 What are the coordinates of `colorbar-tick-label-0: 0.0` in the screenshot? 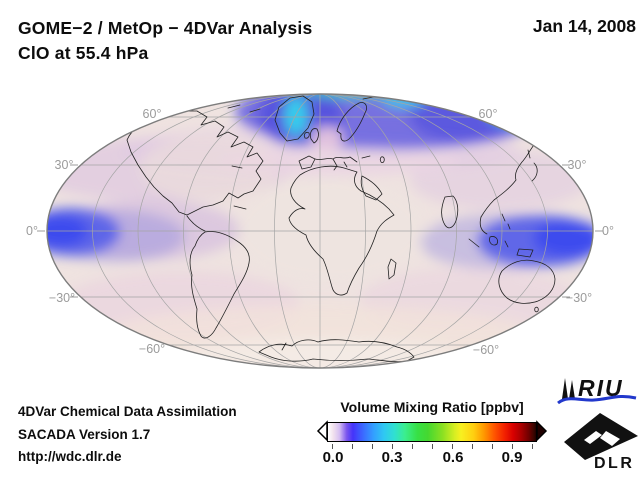 It's located at (333, 457).